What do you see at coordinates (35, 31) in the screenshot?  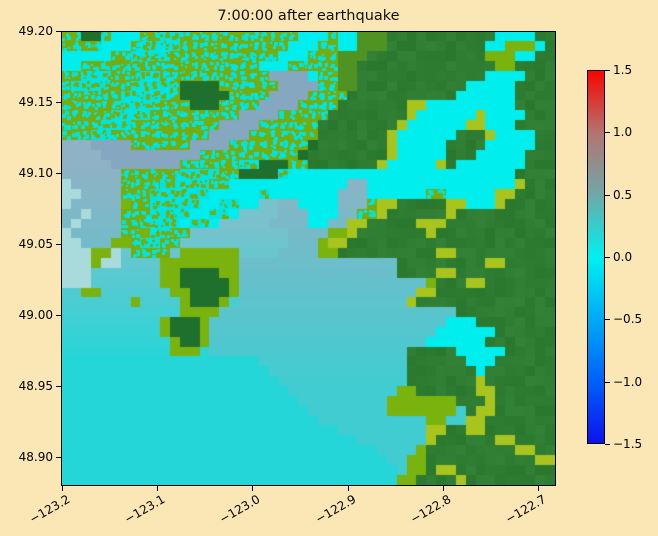 I see `y-tick-label: 49.20` at bounding box center [35, 31].